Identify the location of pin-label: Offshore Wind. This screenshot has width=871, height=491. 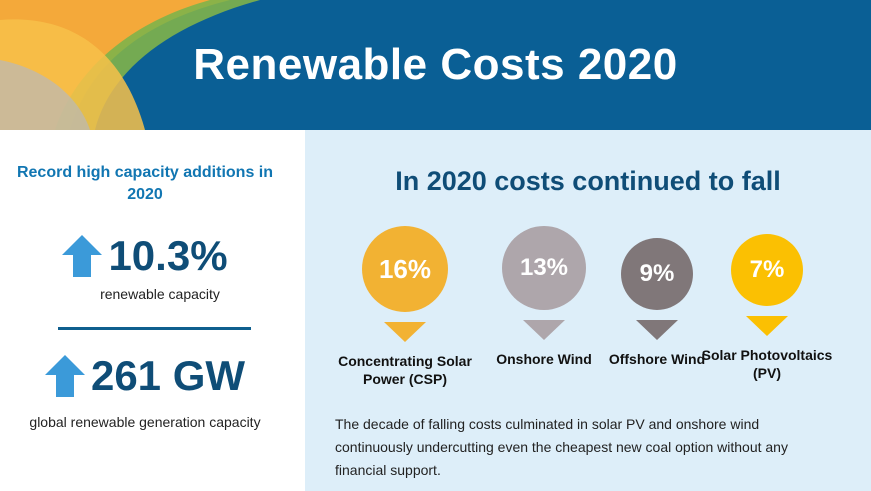
(657, 359).